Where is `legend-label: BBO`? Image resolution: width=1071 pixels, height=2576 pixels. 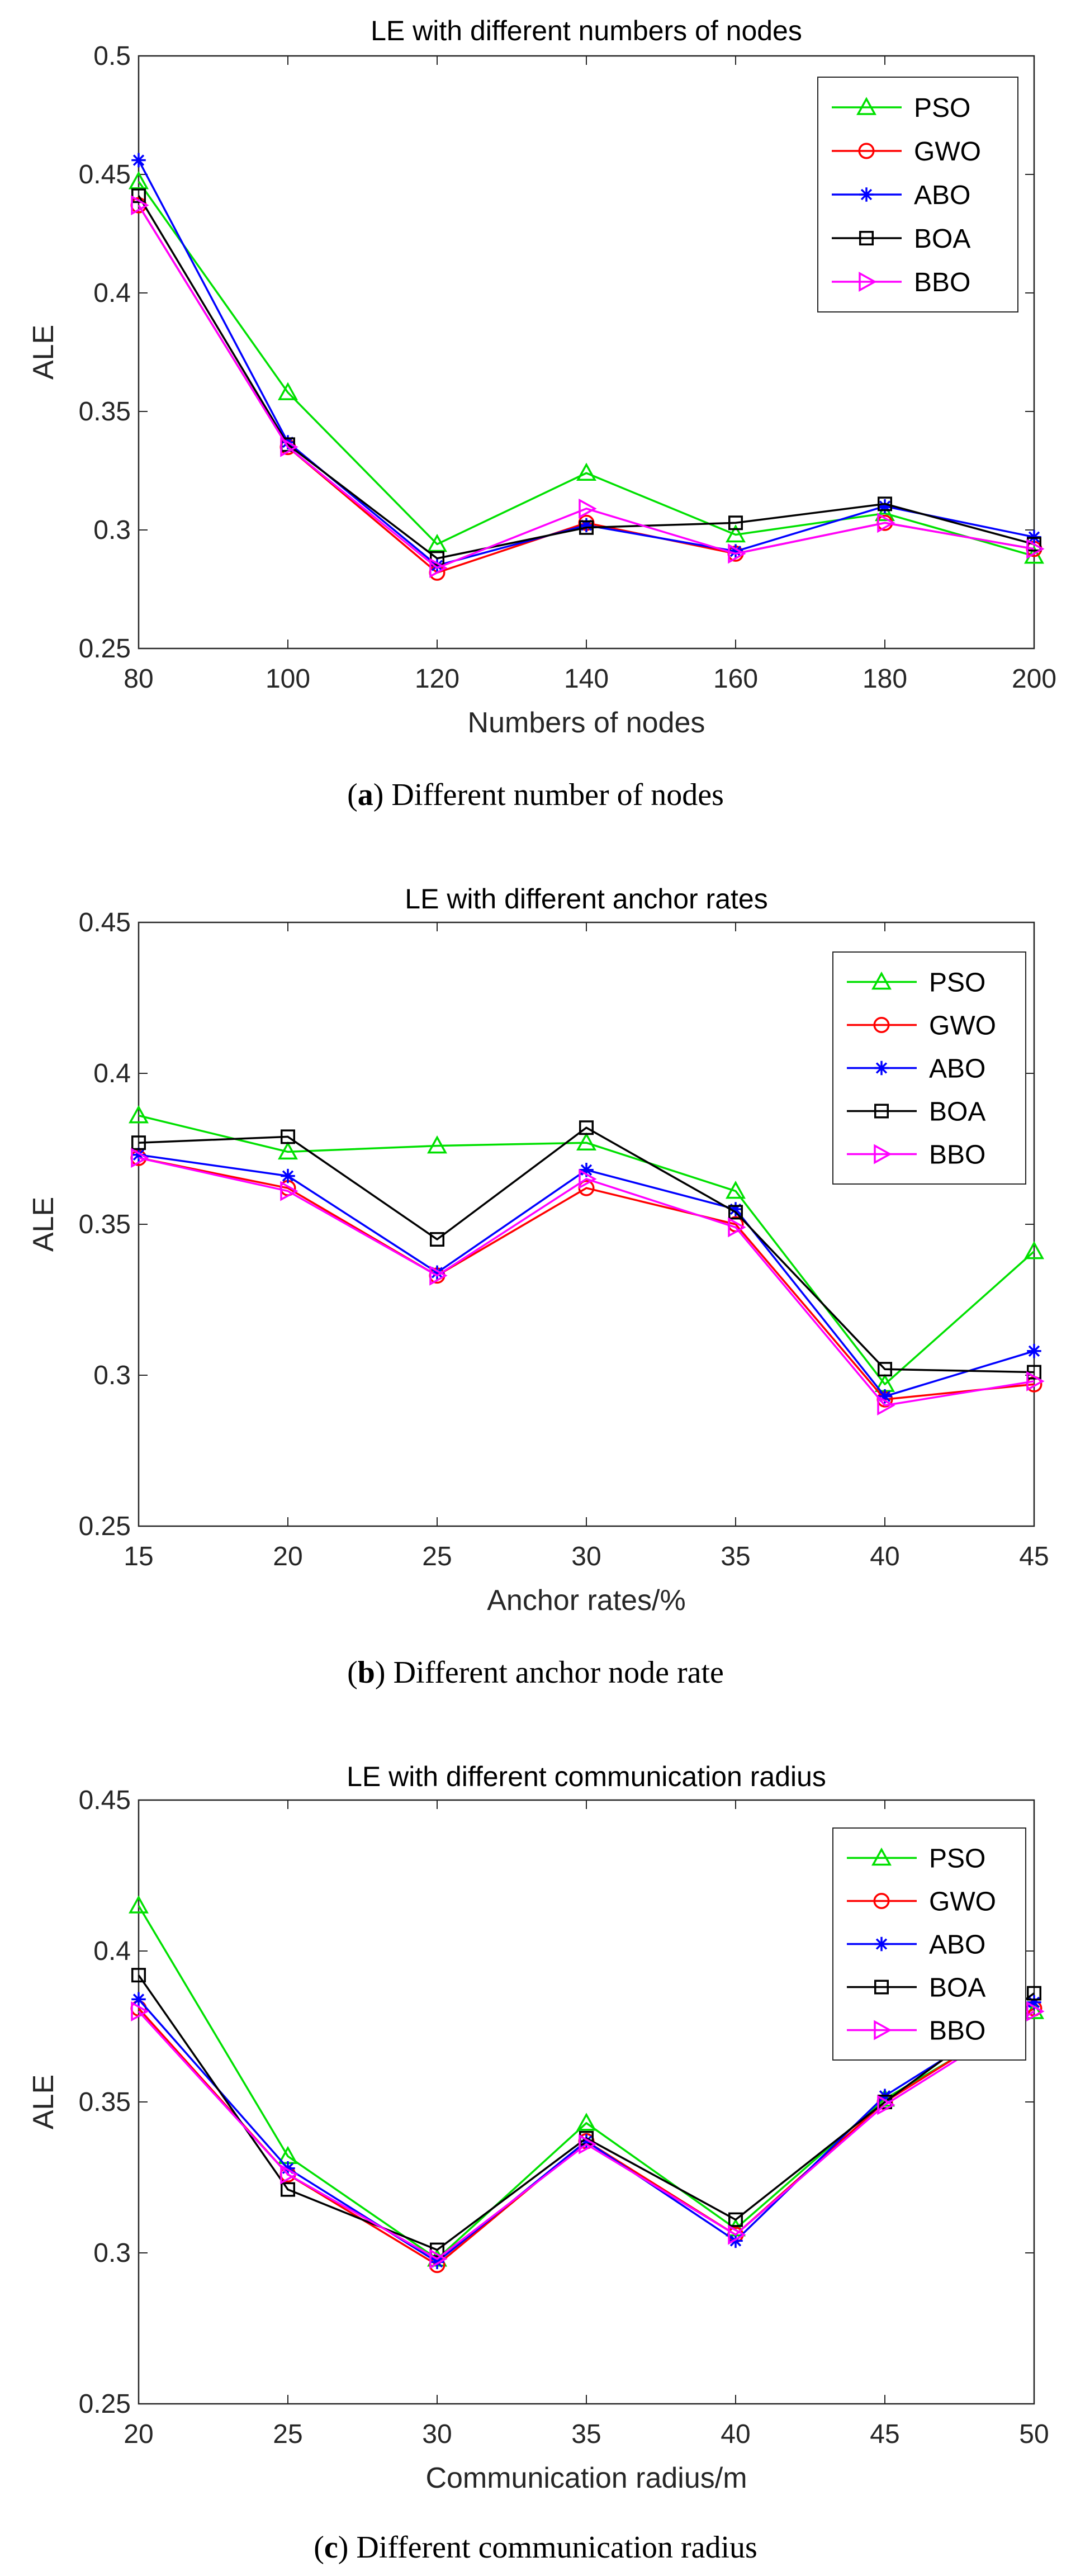 legend-label: BBO is located at coordinates (957, 1155).